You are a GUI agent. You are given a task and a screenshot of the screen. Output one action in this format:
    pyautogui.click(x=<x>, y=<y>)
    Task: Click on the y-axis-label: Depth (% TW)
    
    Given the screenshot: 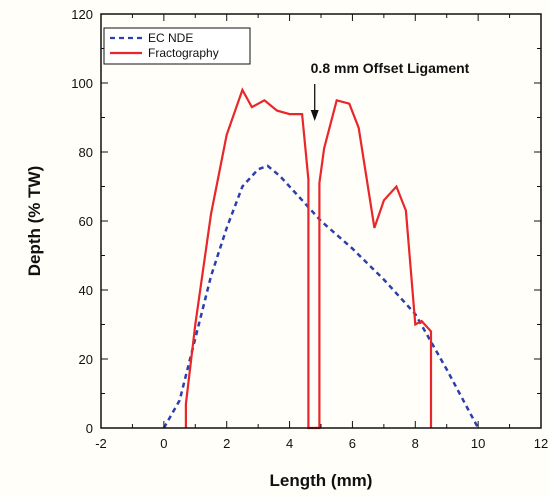 What is the action you would take?
    pyautogui.click(x=34, y=221)
    